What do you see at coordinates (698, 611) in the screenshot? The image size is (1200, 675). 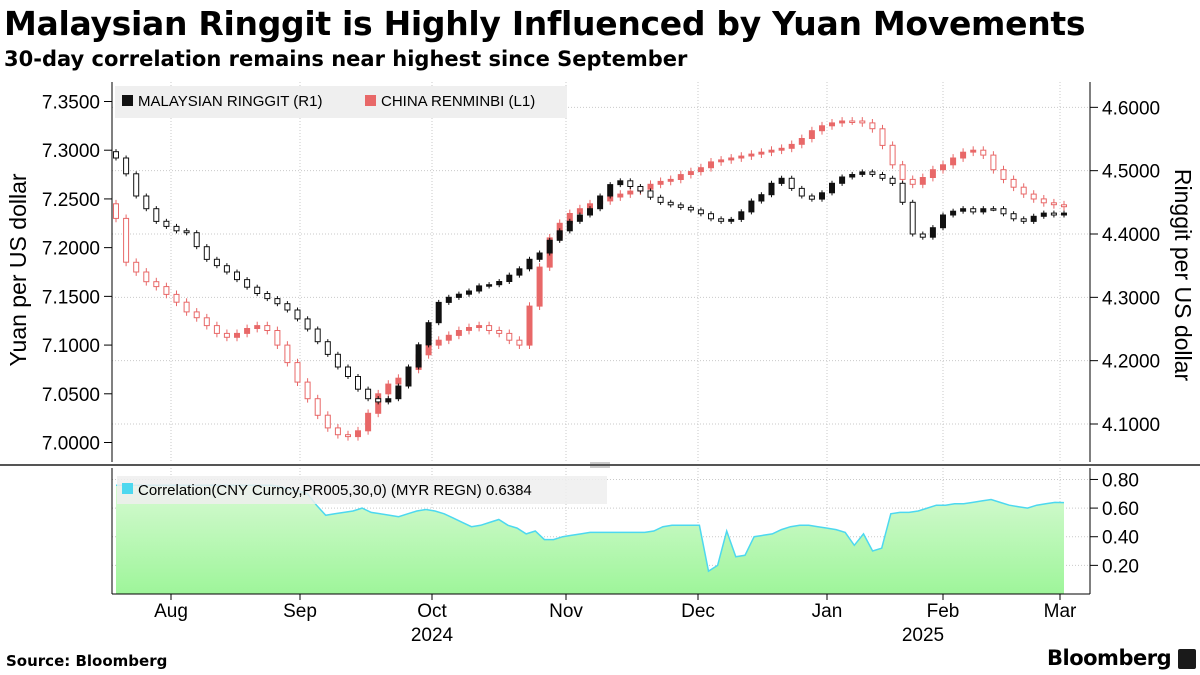 I see `x-tick-label: Dec` at bounding box center [698, 611].